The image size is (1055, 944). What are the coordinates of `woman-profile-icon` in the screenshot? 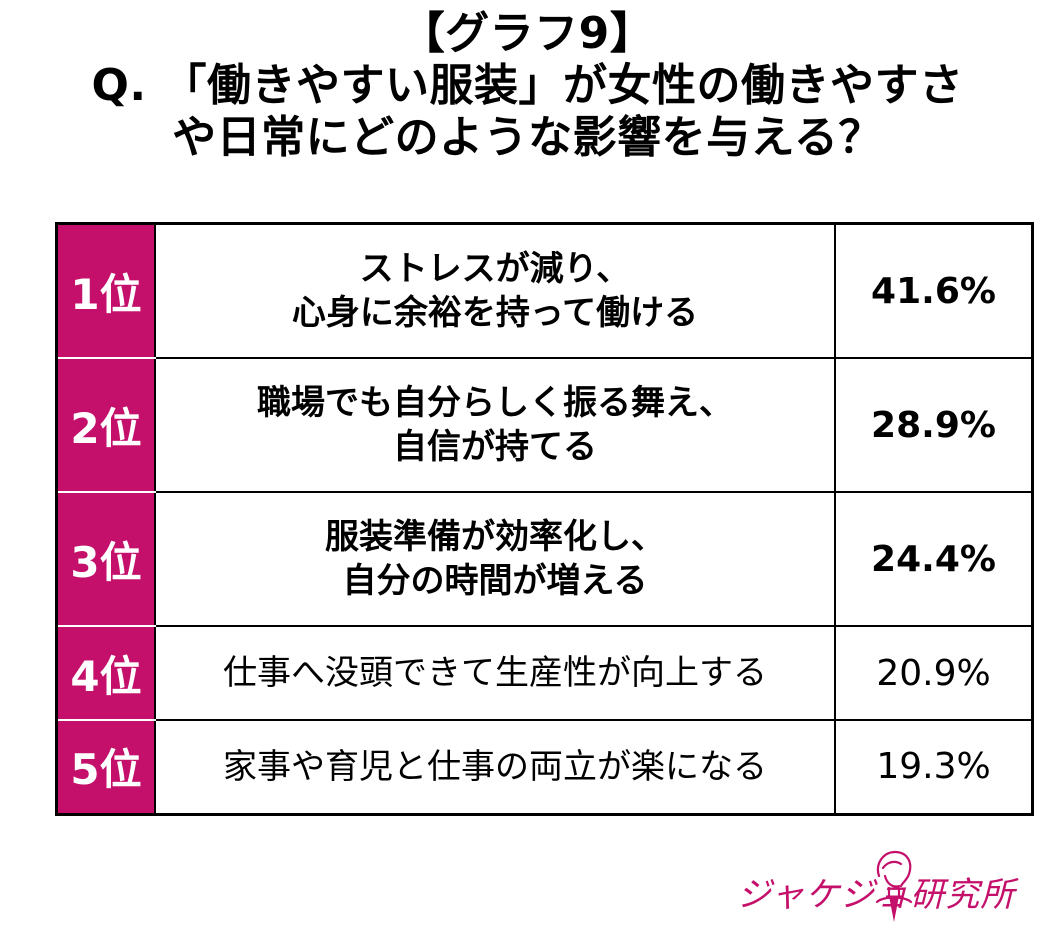 It's located at (894, 886).